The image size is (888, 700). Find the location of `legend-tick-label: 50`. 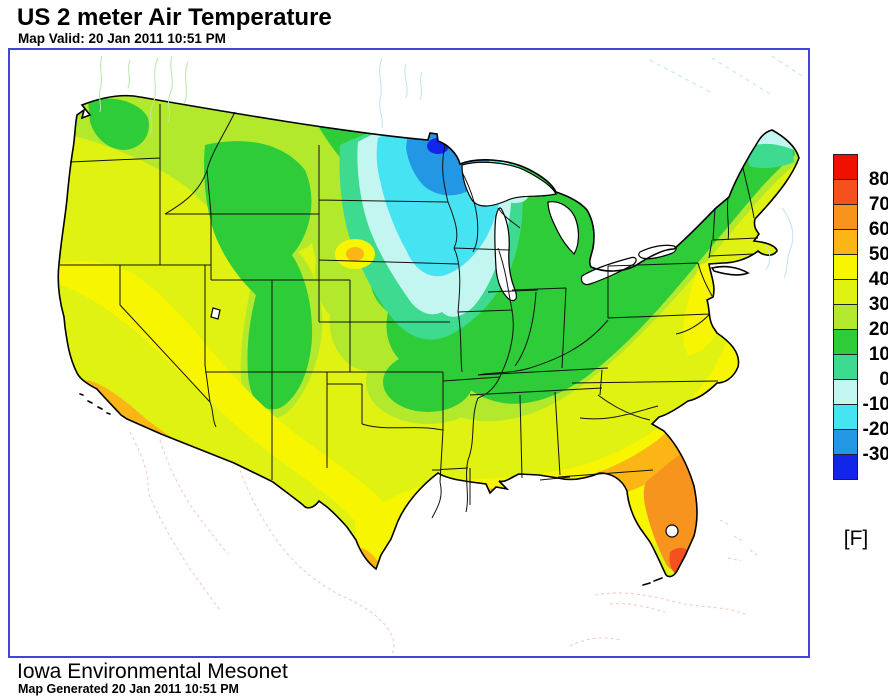

legend-tick-label: 50 is located at coordinates (878, 254).